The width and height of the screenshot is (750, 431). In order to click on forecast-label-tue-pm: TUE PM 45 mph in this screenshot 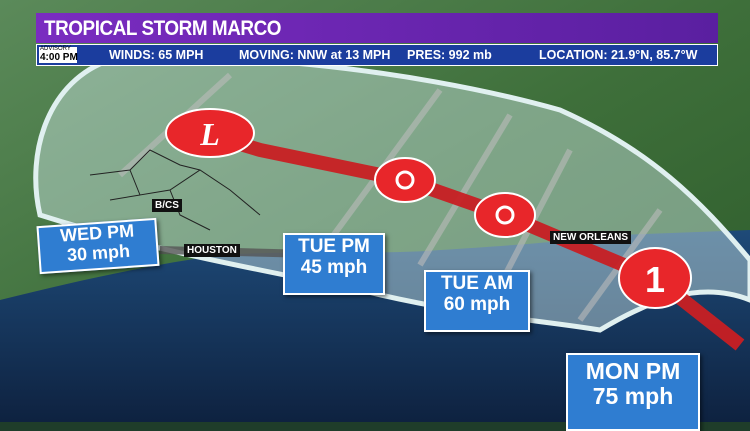, I will do `click(334, 264)`.